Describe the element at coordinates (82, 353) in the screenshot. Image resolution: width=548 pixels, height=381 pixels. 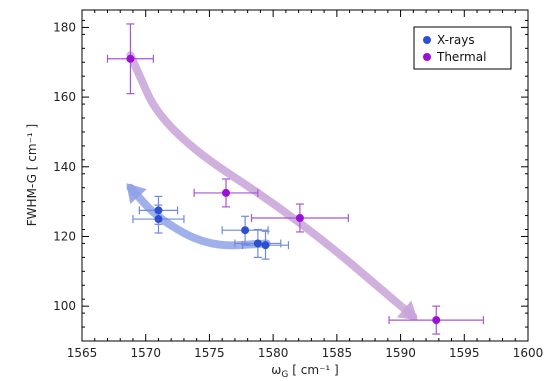
I see `x-tick-label: 1565` at that location.